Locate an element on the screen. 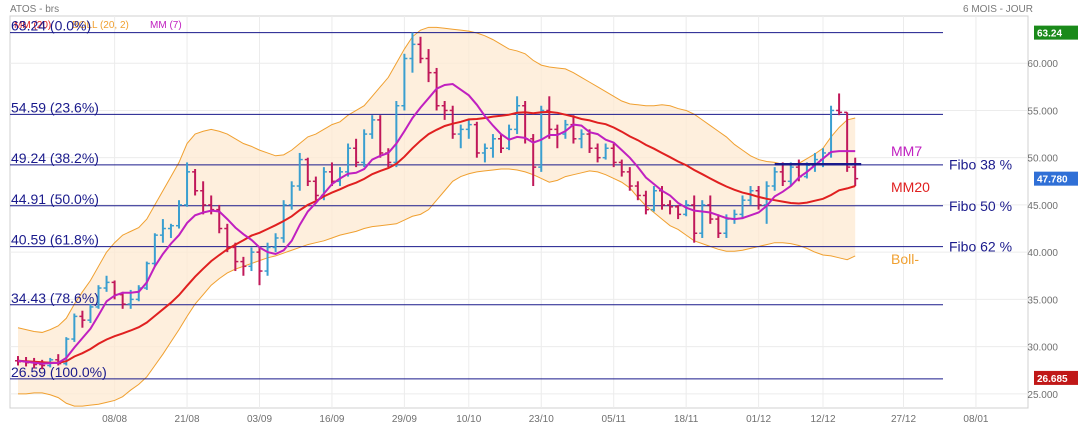 This screenshot has width=1079, height=427. fibonacci-label: 40.59 (61.8%) is located at coordinates (55, 240).